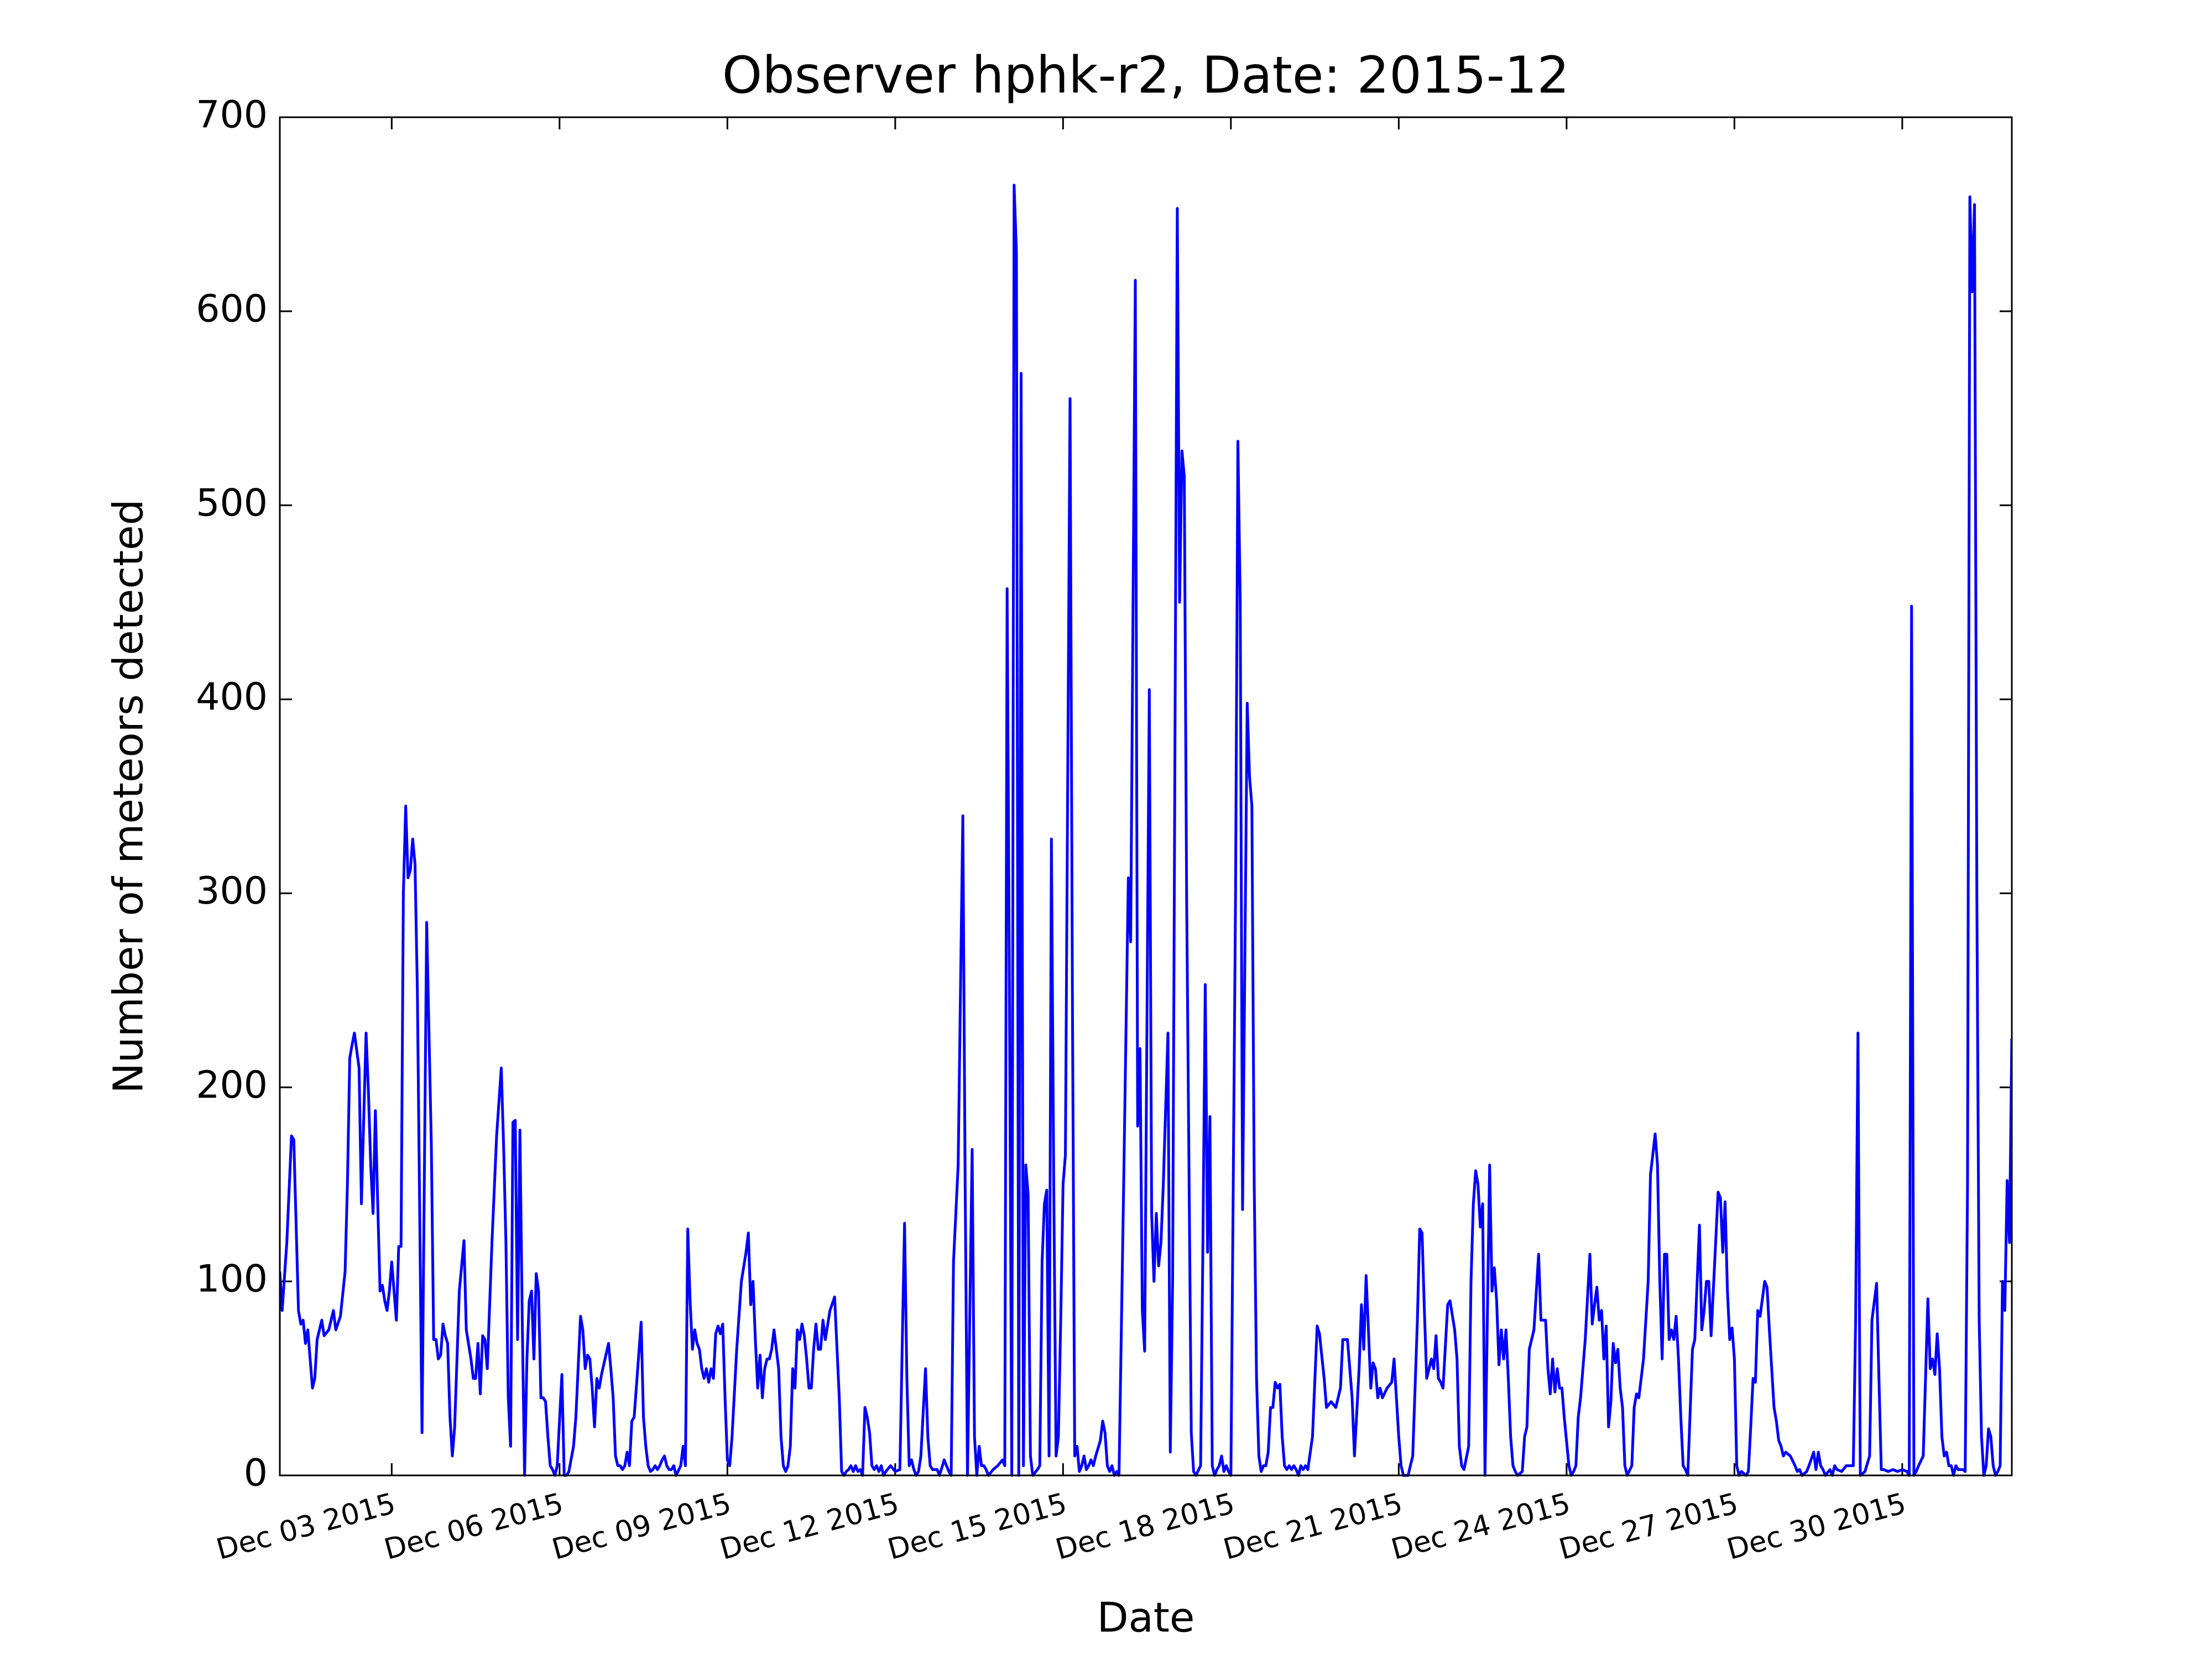 The image size is (2212, 1659). I want to click on y-tick-label: 400, so click(232, 697).